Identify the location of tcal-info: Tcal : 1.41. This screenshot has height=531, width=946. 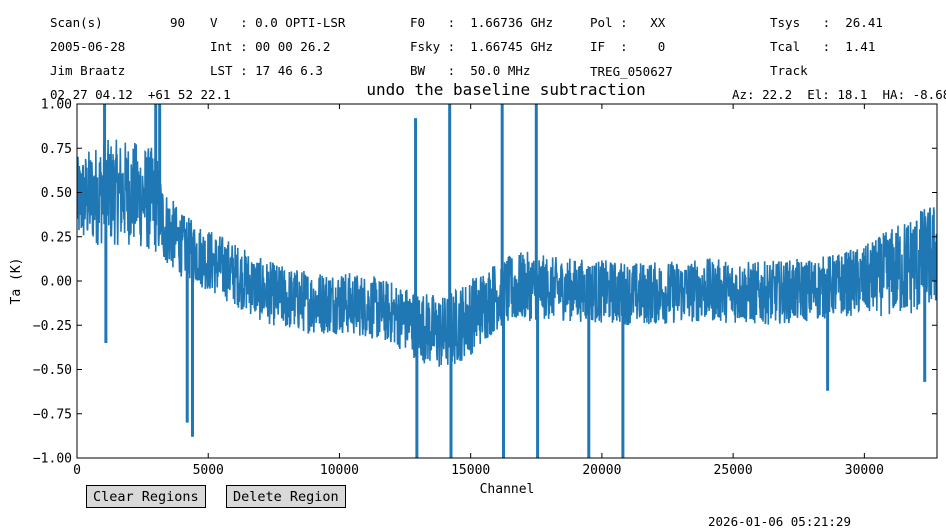
(823, 46).